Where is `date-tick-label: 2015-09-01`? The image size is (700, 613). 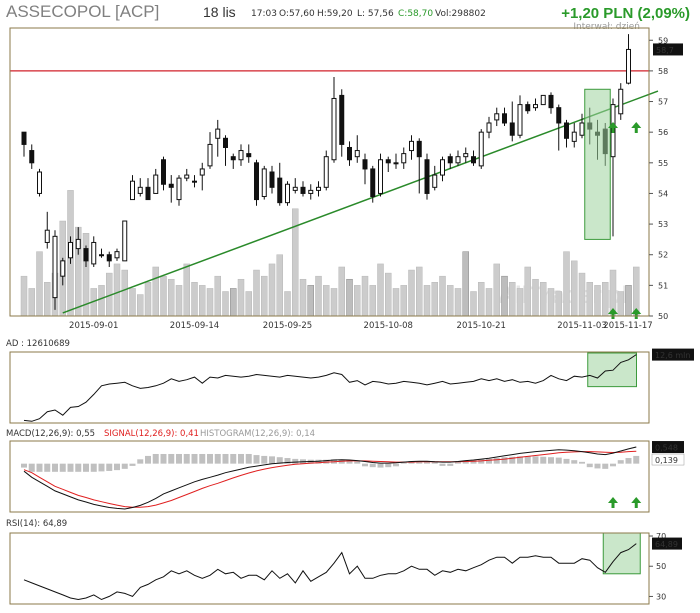 date-tick-label: 2015-09-01 is located at coordinates (93, 326).